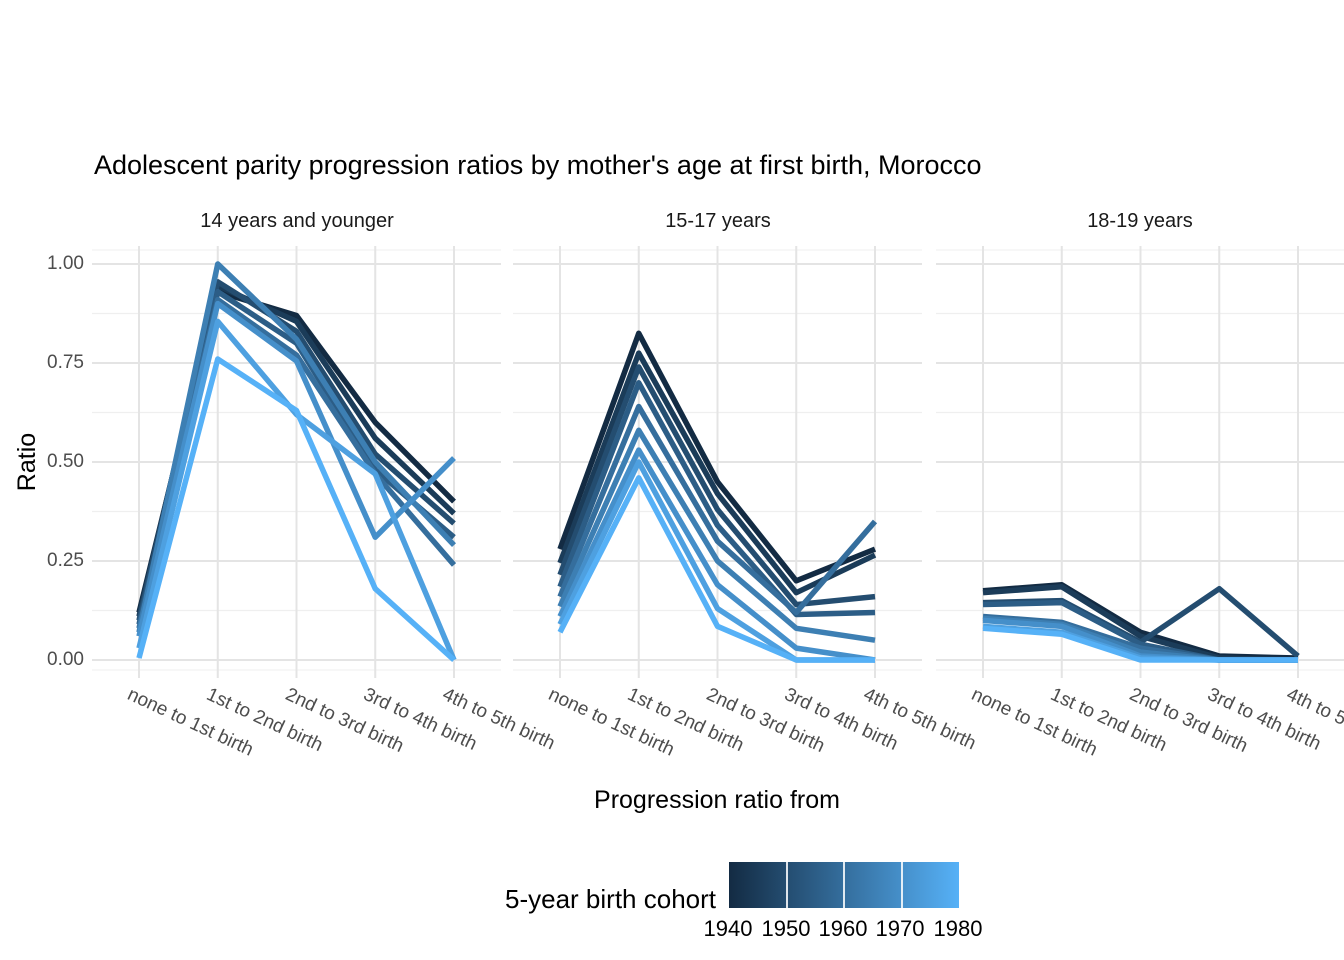 The height and width of the screenshot is (960, 1344). I want to click on series-line-cohort-1955, so click(716, 499).